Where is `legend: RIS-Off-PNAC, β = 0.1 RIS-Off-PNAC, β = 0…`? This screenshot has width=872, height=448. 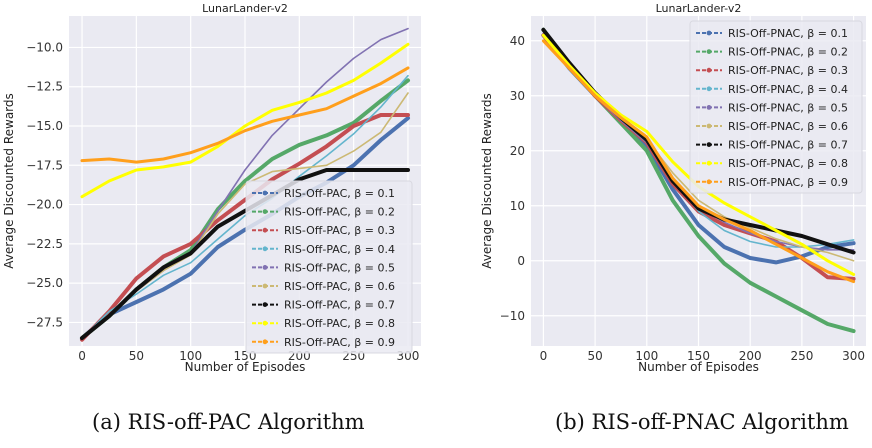 legend: RIS-Off-PNAC, β = 0.1 RIS-Off-PNAC, β = 0… is located at coordinates (776, 107).